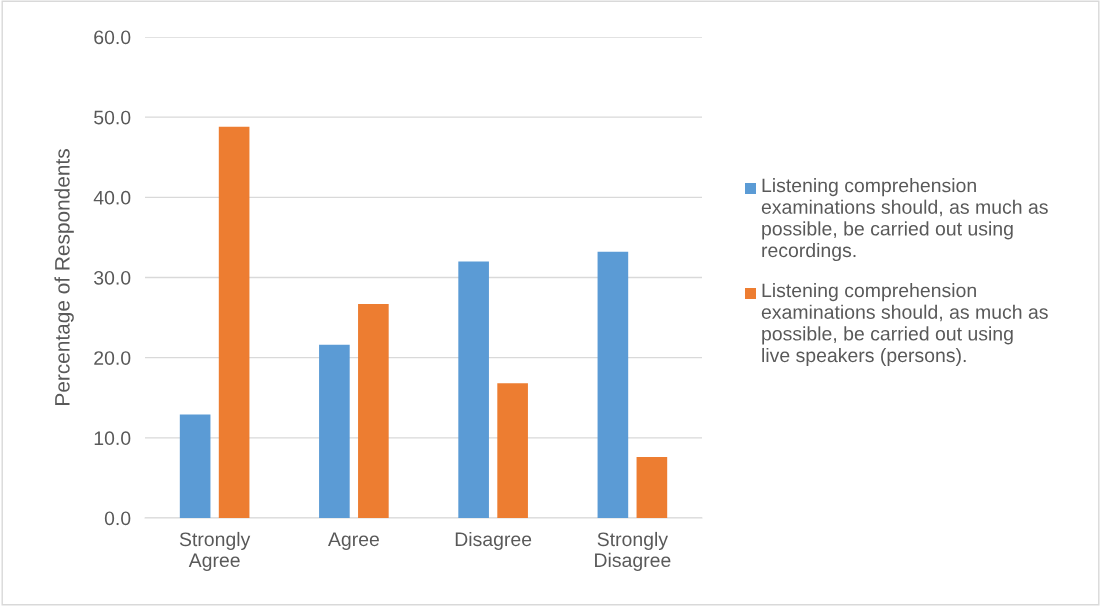 This screenshot has width=1101, height=606. Describe the element at coordinates (215, 551) in the screenshot. I see `x-tick-label: Strongly Agree` at that location.